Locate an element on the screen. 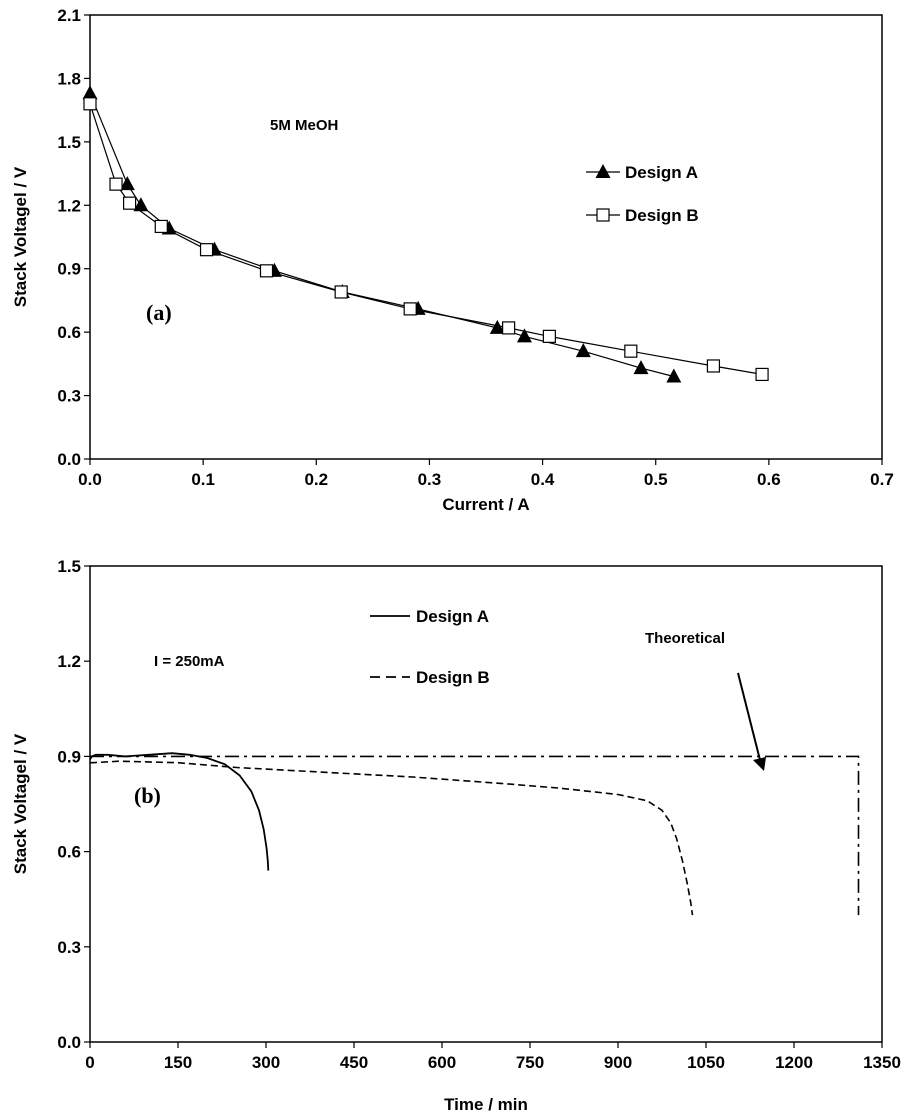 This screenshot has height=1119, width=906. series-theoretical-line is located at coordinates (475, 835).